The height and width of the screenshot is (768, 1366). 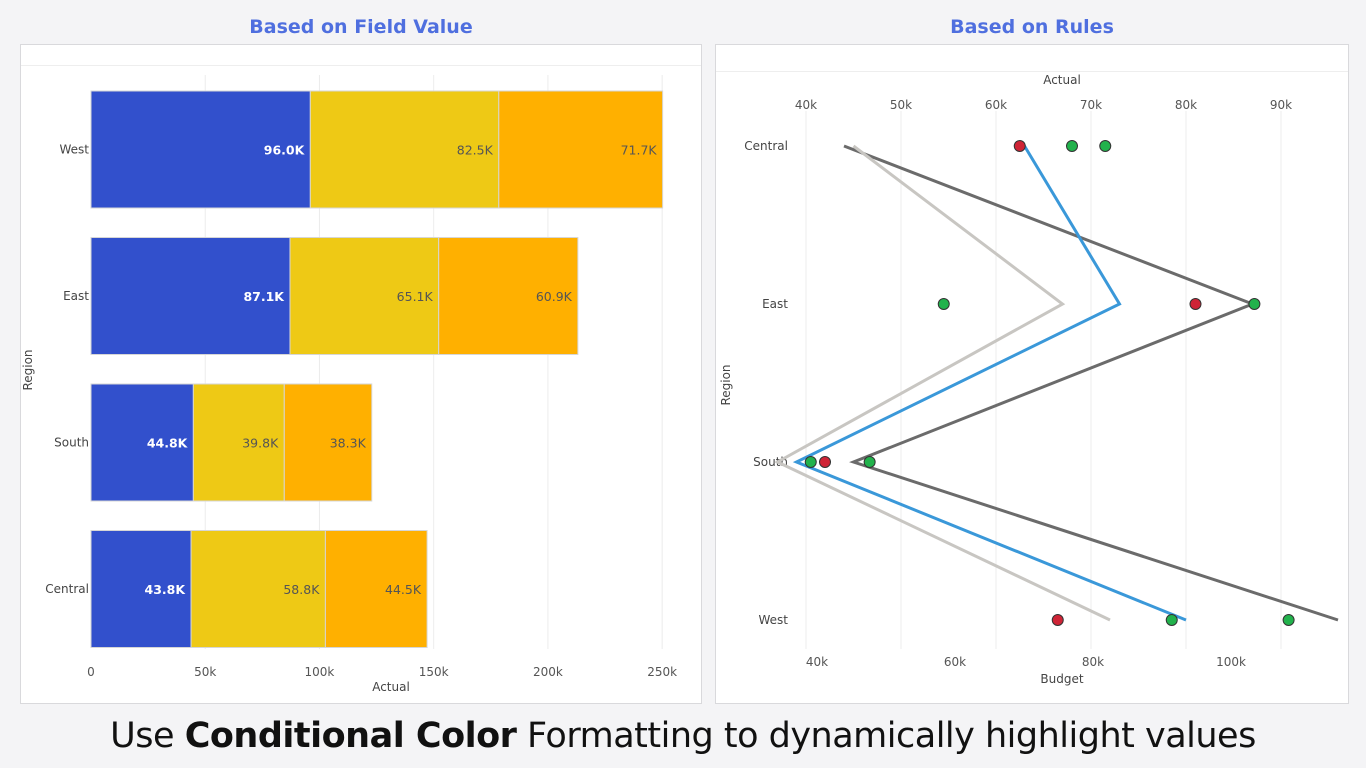 I want to click on top-tick-label: 70k, so click(x=1091, y=105).